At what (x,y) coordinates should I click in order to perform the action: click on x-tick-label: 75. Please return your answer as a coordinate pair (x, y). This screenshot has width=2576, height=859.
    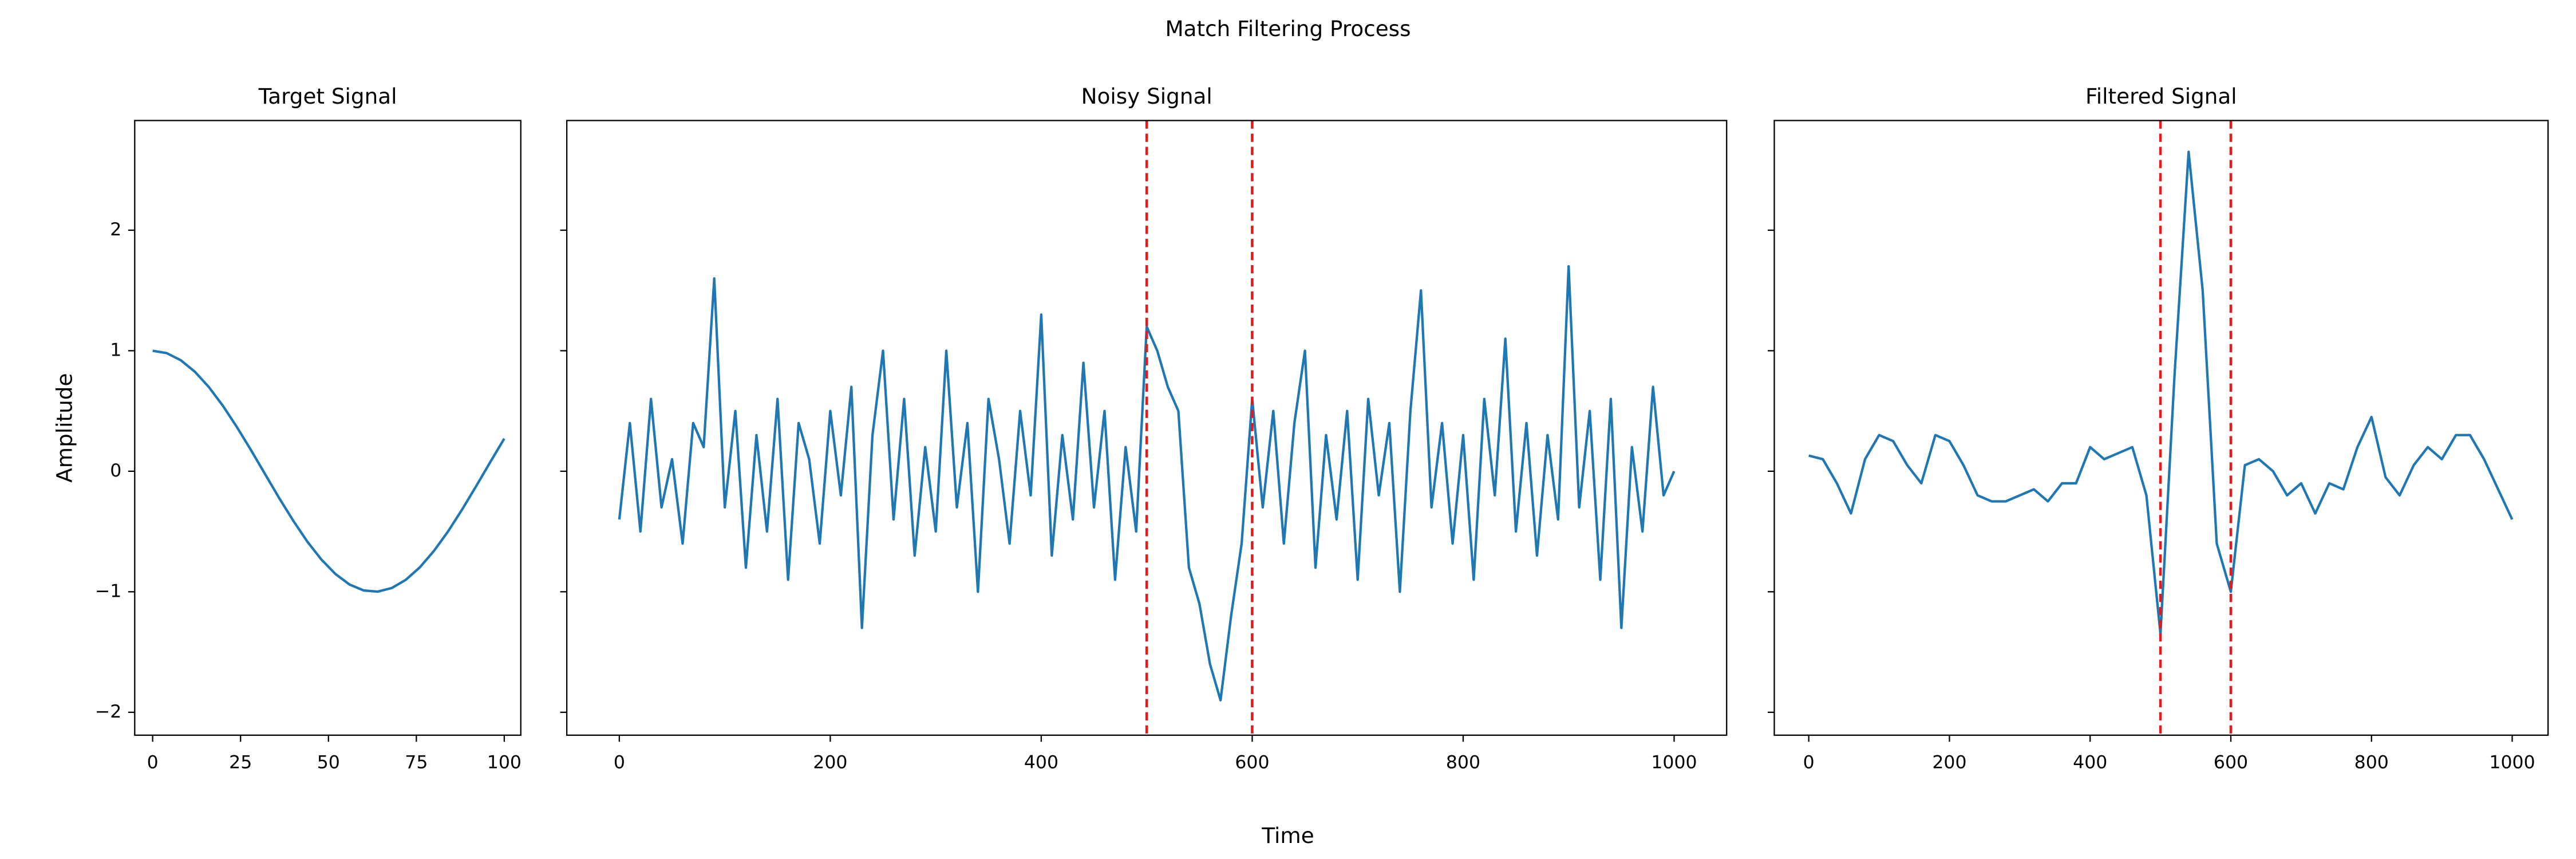
    Looking at the image, I should click on (416, 762).